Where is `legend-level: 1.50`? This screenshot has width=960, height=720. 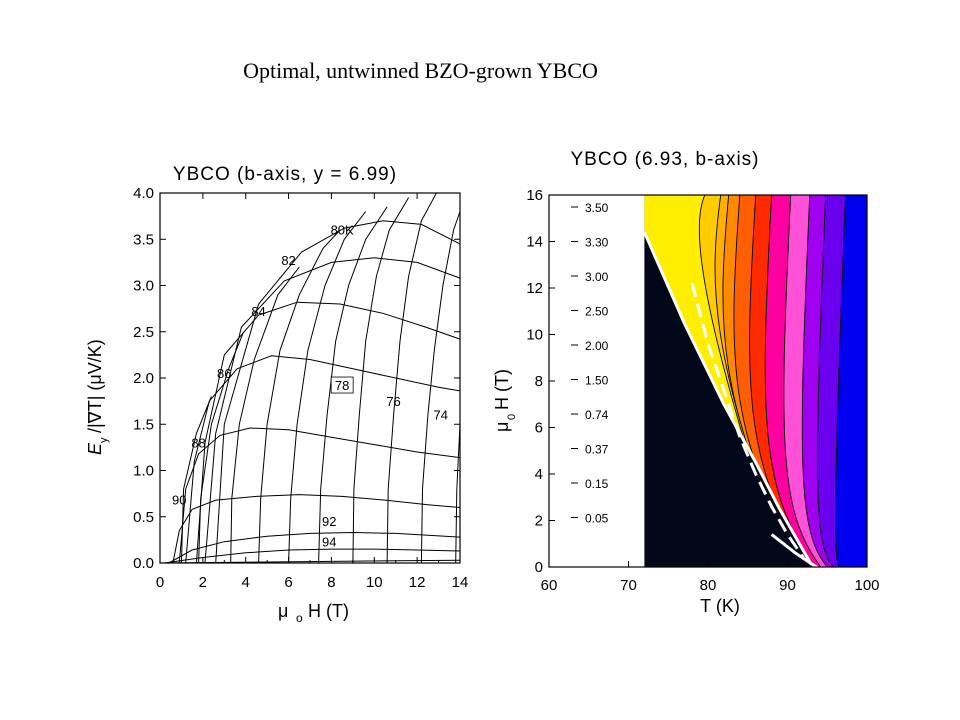
legend-level: 1.50 is located at coordinates (597, 381).